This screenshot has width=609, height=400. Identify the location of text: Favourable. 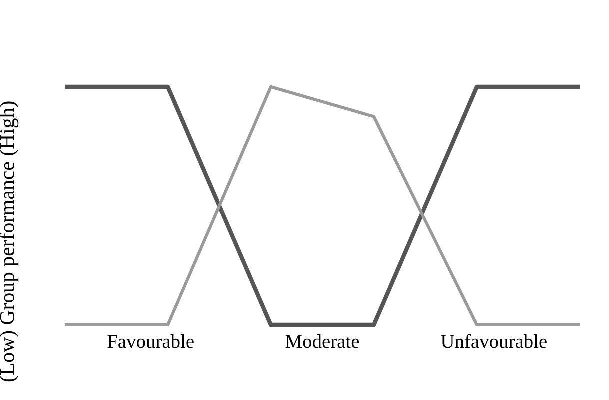
(151, 341).